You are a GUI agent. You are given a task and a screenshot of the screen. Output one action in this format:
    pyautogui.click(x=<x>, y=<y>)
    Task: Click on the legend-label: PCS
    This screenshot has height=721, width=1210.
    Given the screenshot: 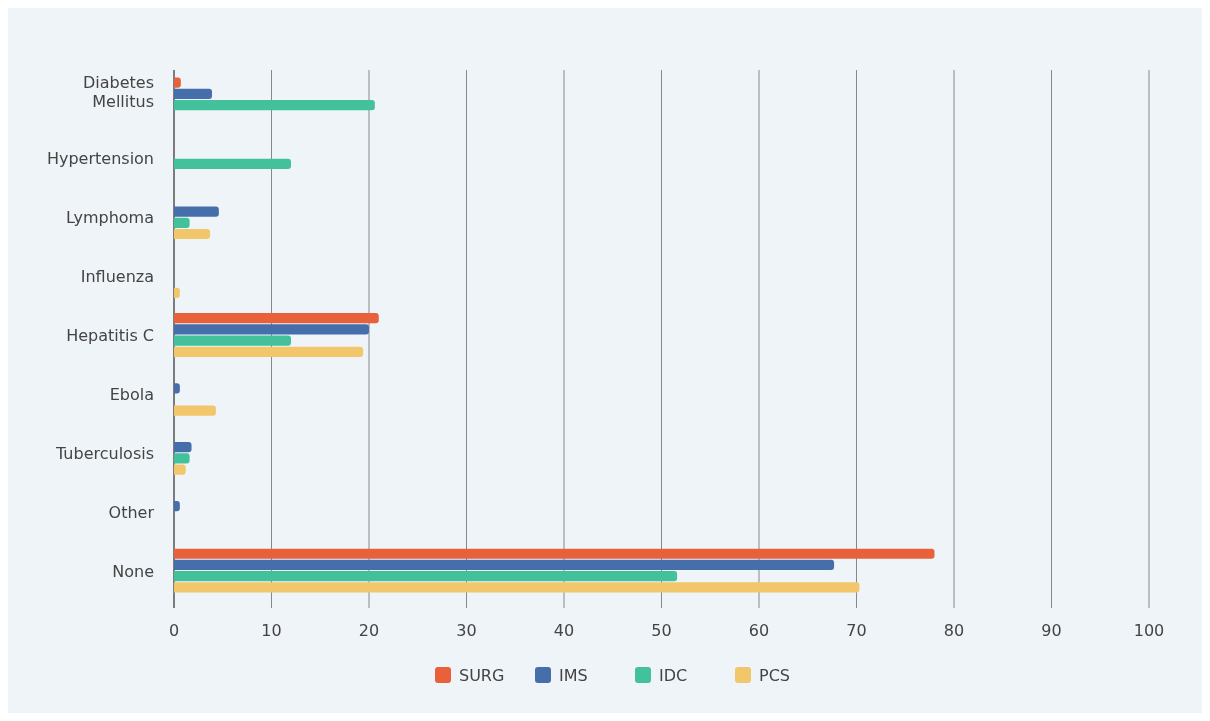 What is the action you would take?
    pyautogui.click(x=774, y=675)
    